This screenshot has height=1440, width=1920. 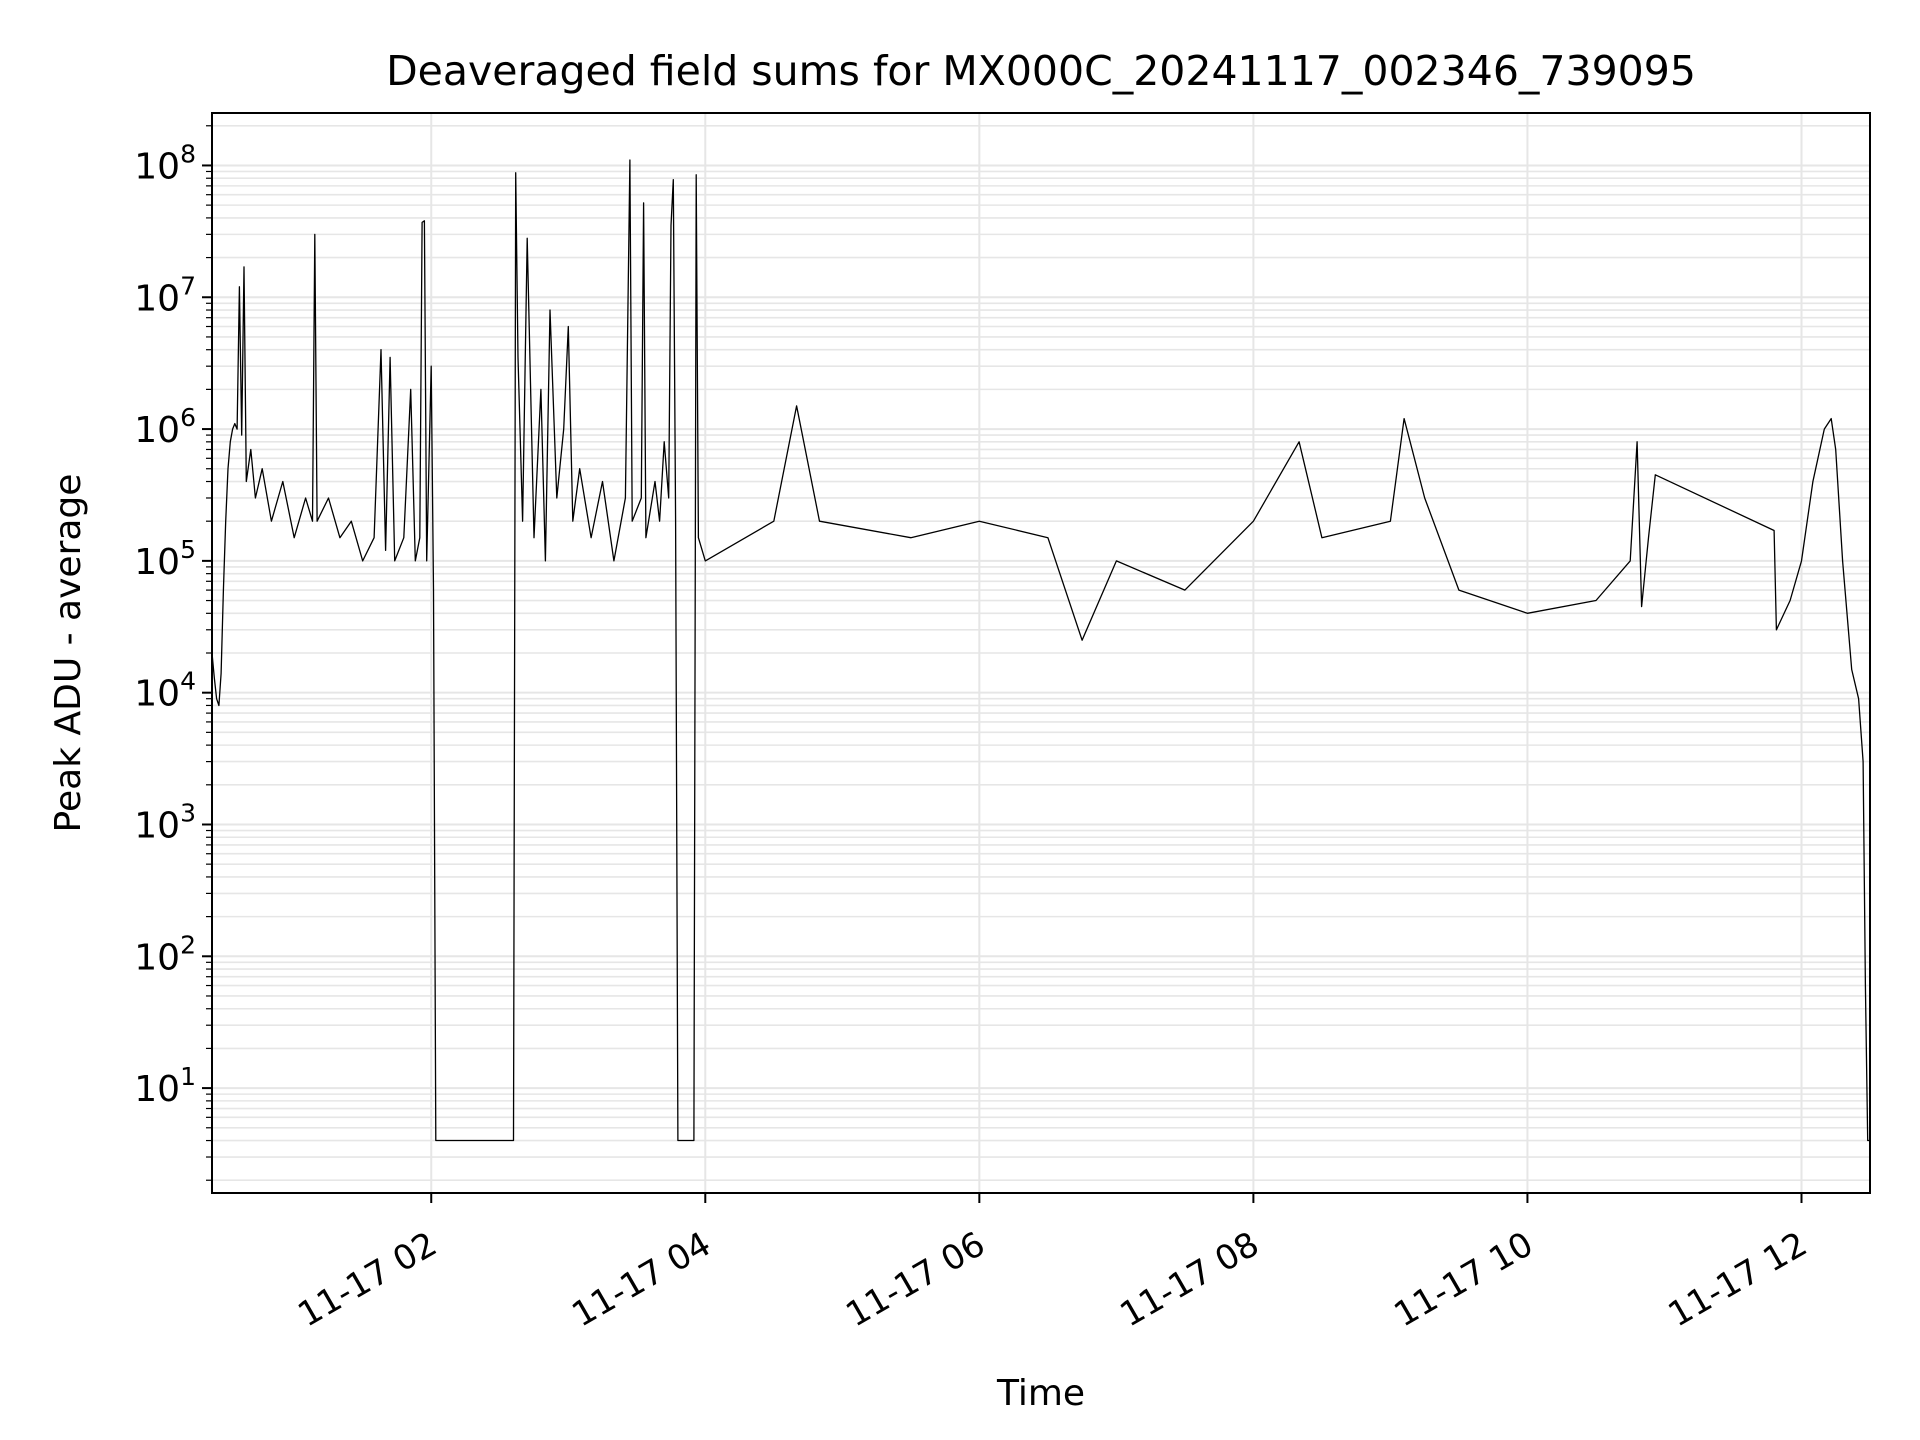 What do you see at coordinates (68, 653) in the screenshot?
I see `y-axis-label: Peak ADU - average` at bounding box center [68, 653].